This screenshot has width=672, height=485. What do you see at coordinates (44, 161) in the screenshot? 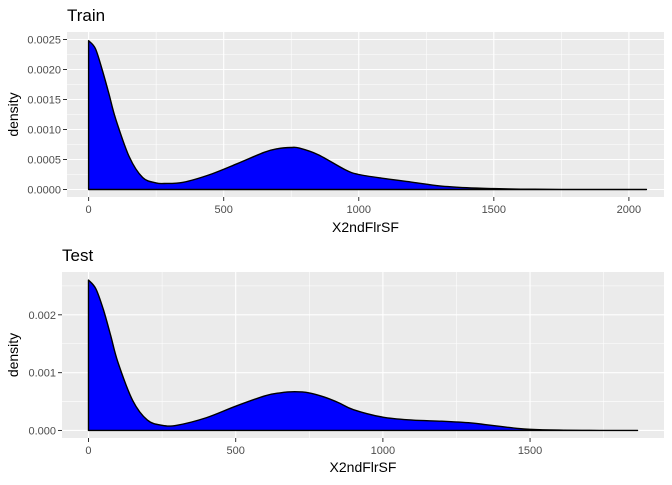
I see `train-y-tick-label: 0.0005` at bounding box center [44, 161].